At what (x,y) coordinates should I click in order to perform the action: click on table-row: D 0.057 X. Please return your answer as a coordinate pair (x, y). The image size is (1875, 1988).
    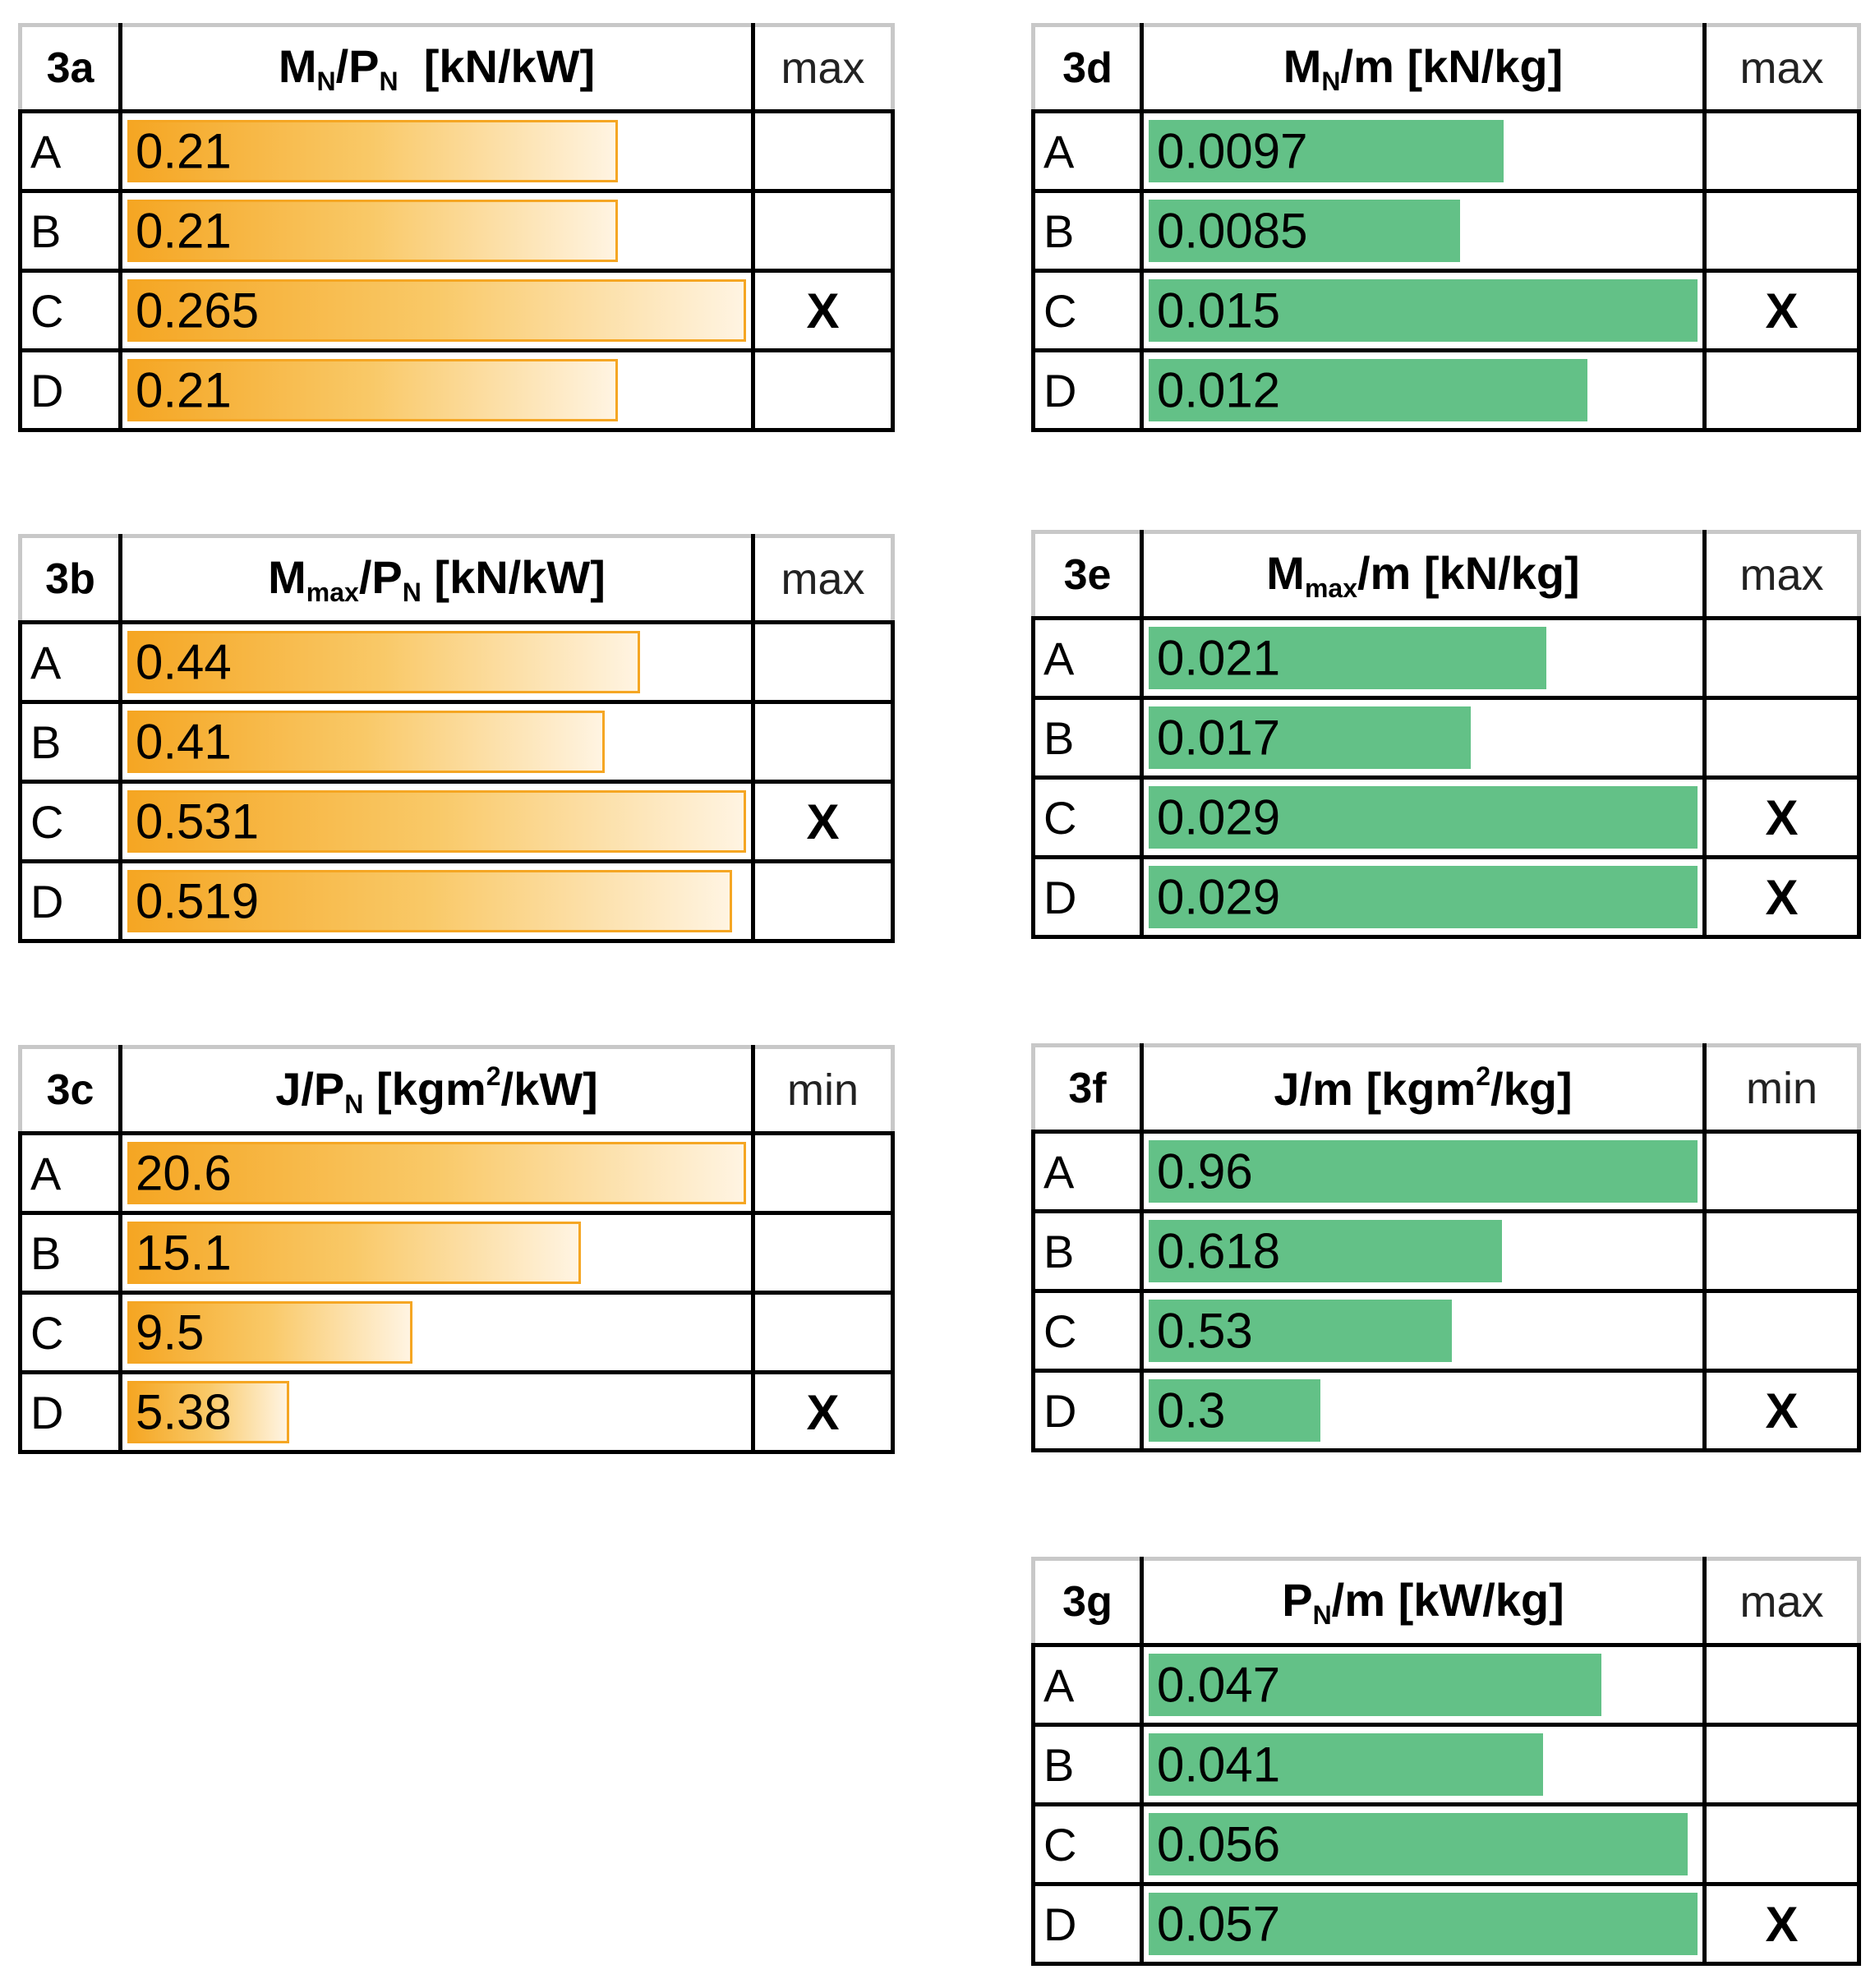
    Looking at the image, I should click on (1446, 1924).